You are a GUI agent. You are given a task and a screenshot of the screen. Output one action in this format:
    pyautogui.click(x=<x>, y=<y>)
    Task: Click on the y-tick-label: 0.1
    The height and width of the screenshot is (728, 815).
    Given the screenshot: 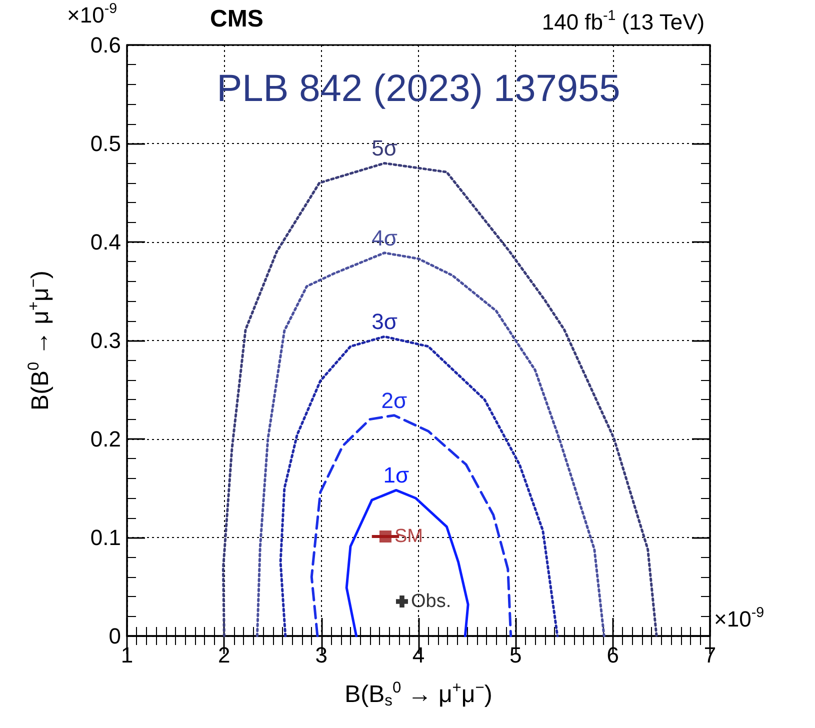 What is the action you would take?
    pyautogui.click(x=105, y=537)
    